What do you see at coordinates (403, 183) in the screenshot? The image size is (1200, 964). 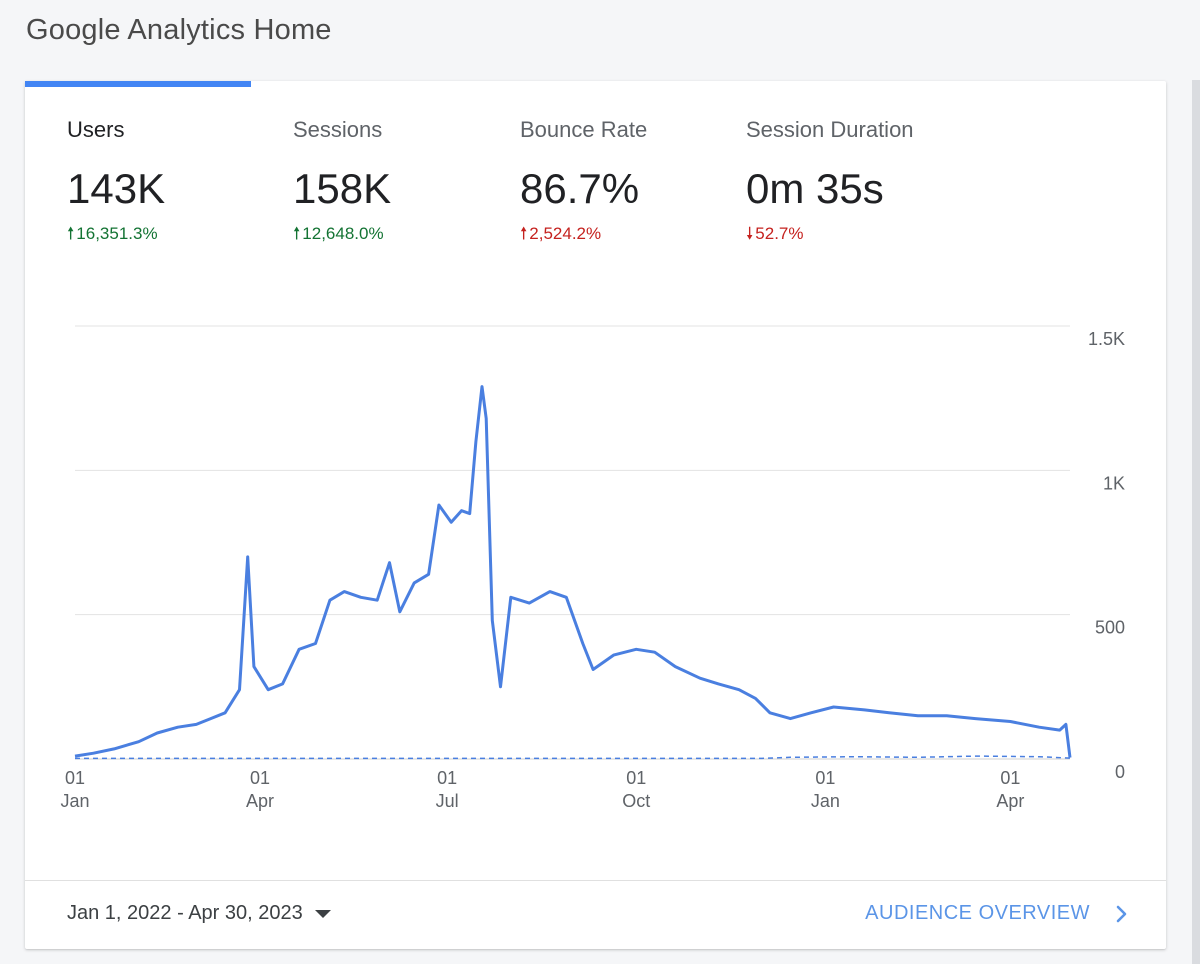 I see `metric-tab-sessions: Sessions 158K 🠕 12,648.0%` at bounding box center [403, 183].